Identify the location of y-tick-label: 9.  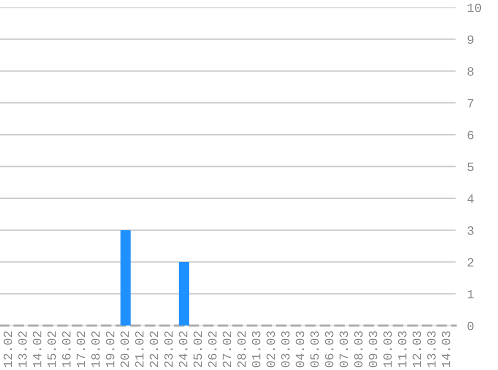
(471, 39).